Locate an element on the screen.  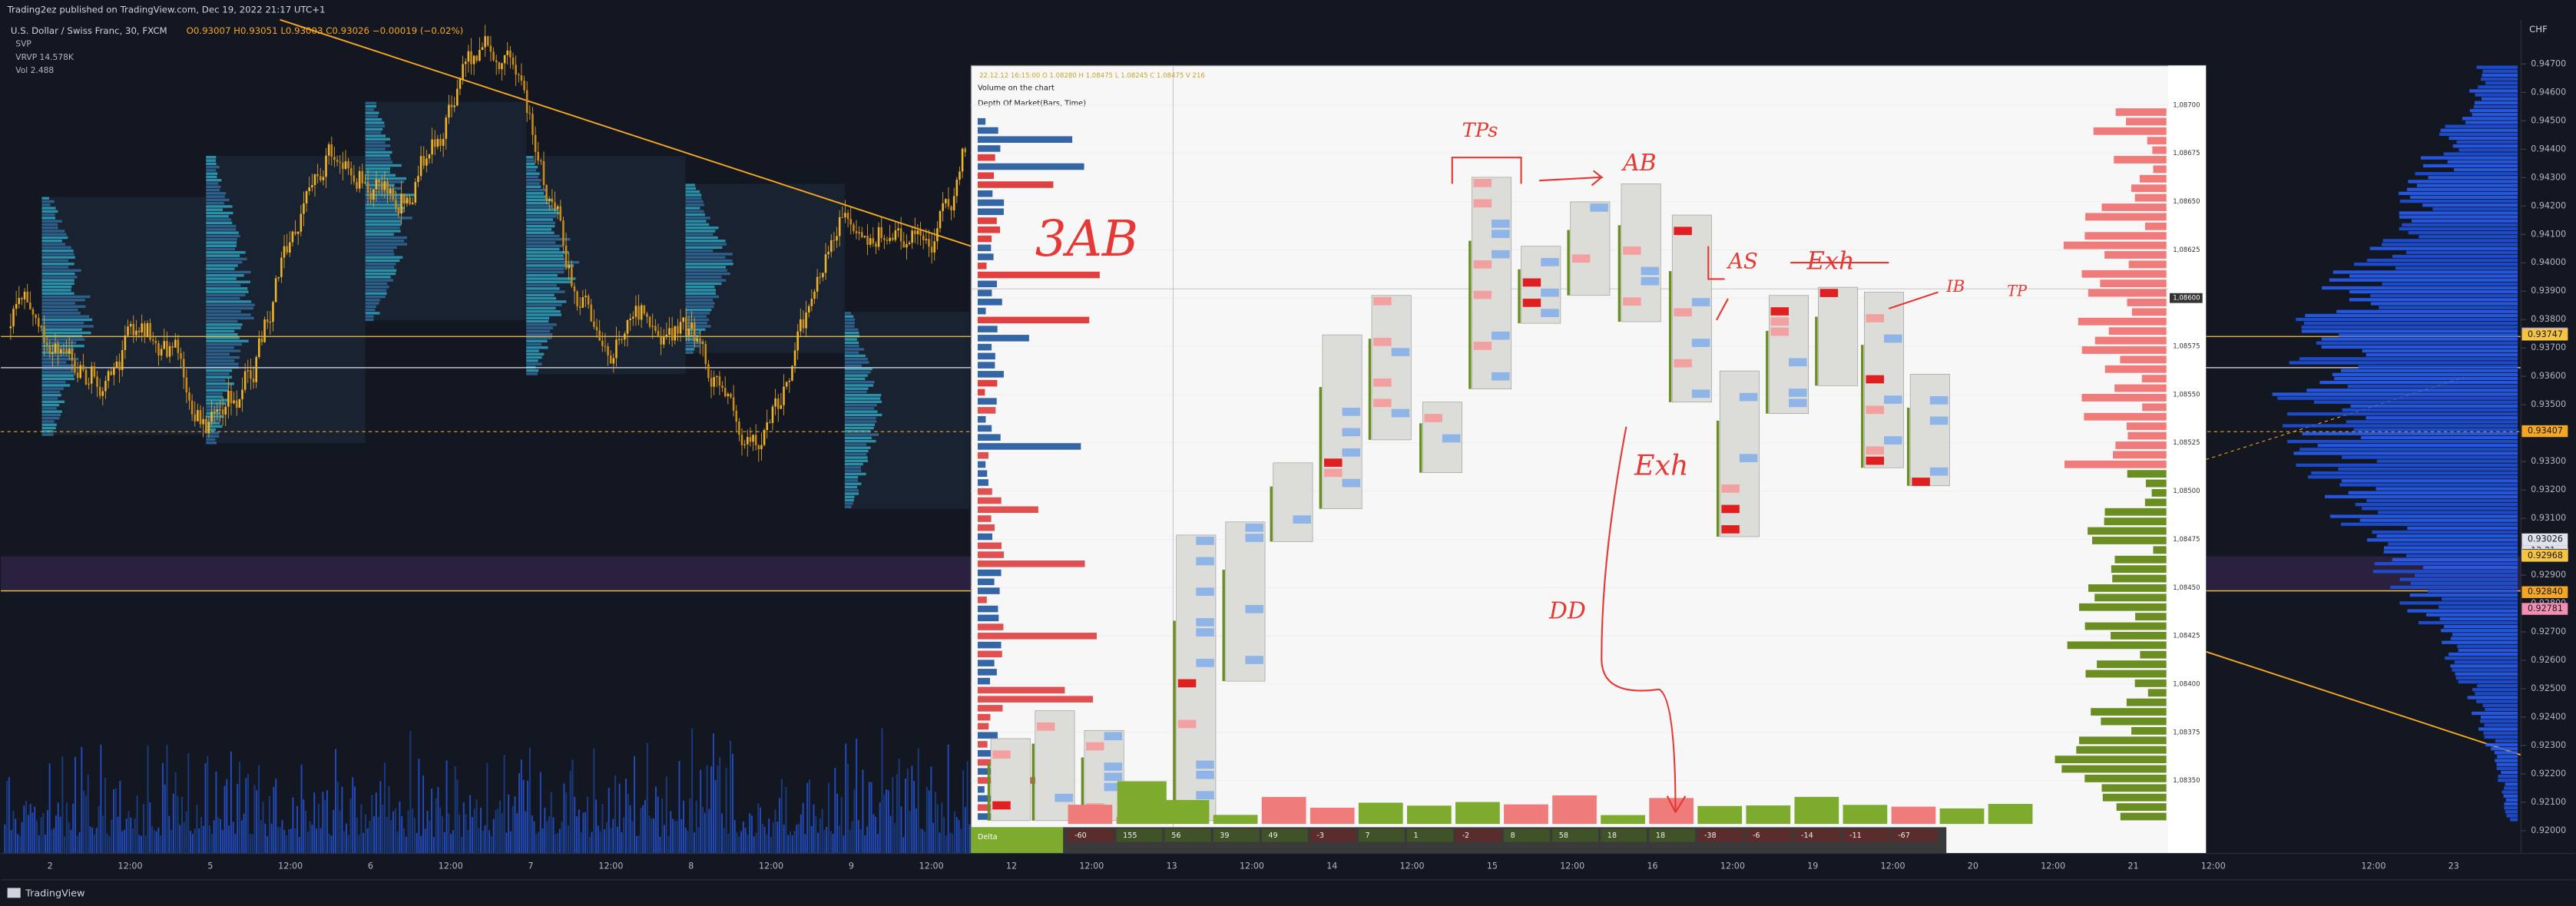
footprint-bar is located at coordinates (1908, 447).